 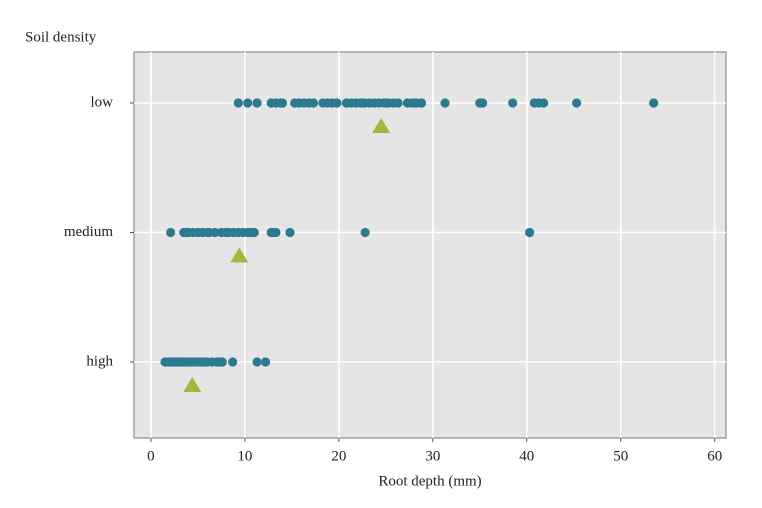 I want to click on y-tick-label: medium, so click(x=88, y=232).